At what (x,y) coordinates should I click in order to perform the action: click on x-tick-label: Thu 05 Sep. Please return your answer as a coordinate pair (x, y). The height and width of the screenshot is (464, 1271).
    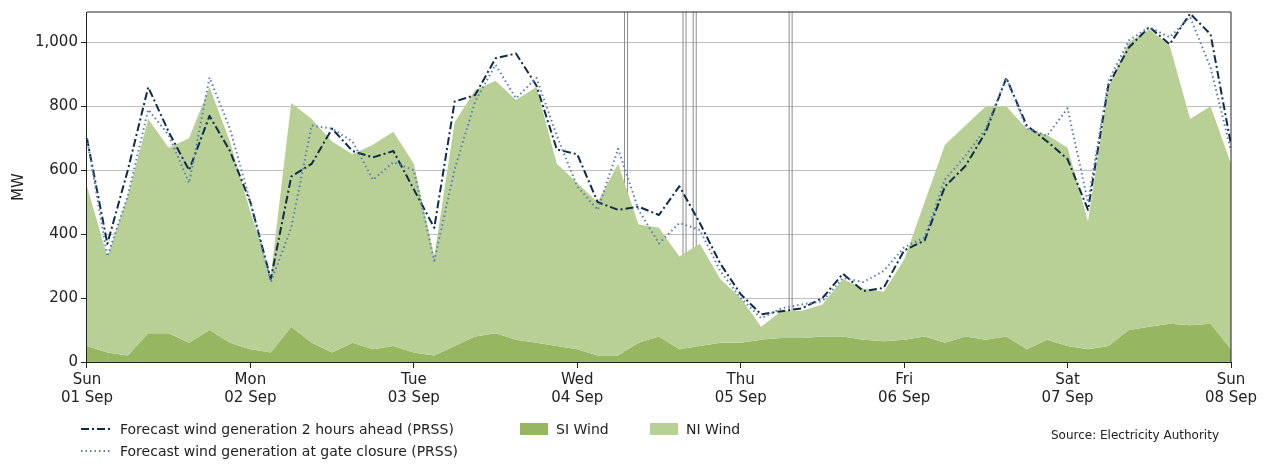
    Looking at the image, I should click on (740, 387).